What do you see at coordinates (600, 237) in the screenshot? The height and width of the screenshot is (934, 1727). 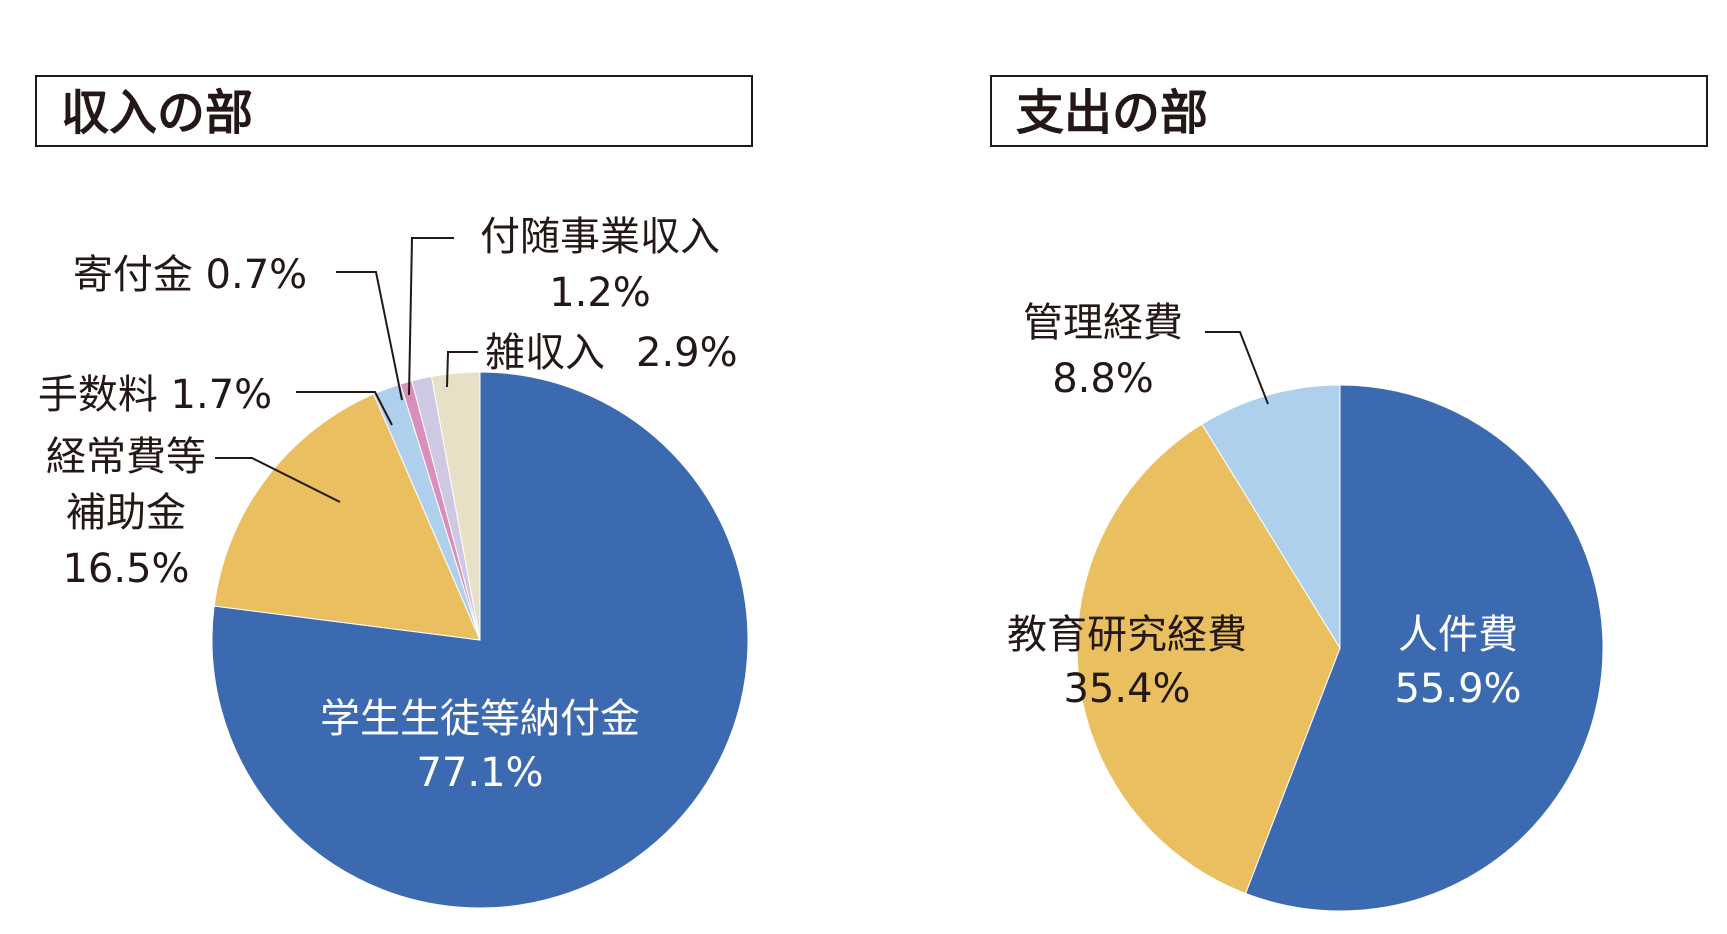 I see `income-label-4: 付随事業収入` at bounding box center [600, 237].